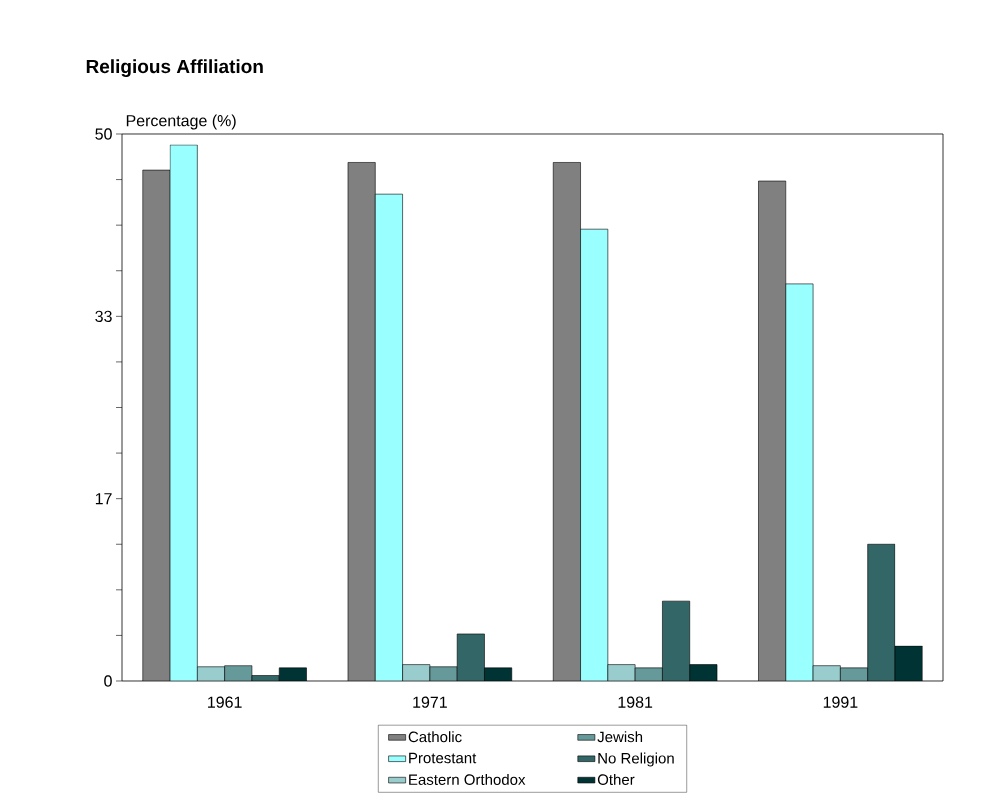 The image size is (1003, 809). I want to click on legend-label: Catholic, so click(435, 737).